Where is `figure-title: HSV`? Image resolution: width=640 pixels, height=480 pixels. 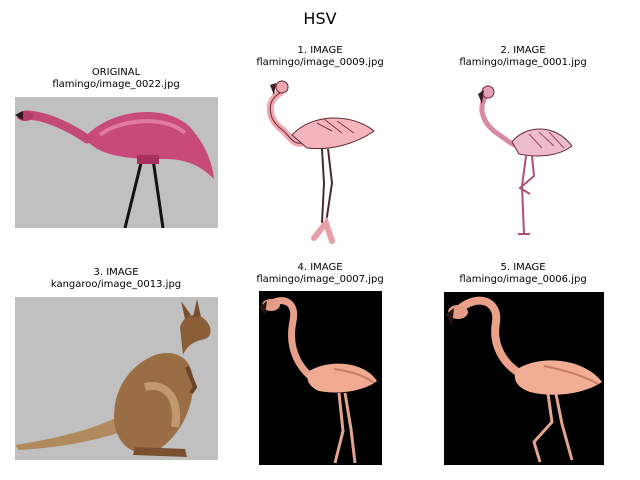
figure-title: HSV is located at coordinates (320, 18).